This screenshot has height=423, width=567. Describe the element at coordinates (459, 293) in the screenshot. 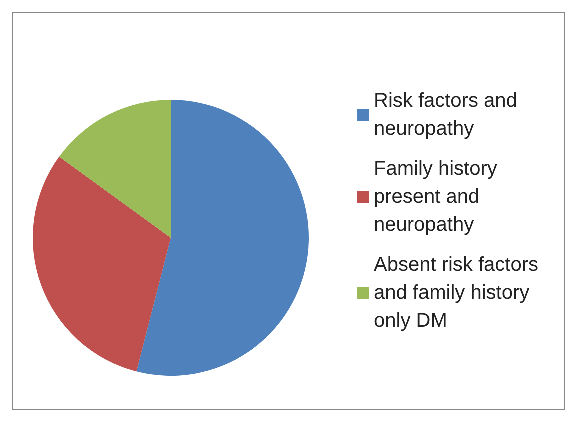

I see `legend-label: Absent risk factors and family history only DM` at that location.